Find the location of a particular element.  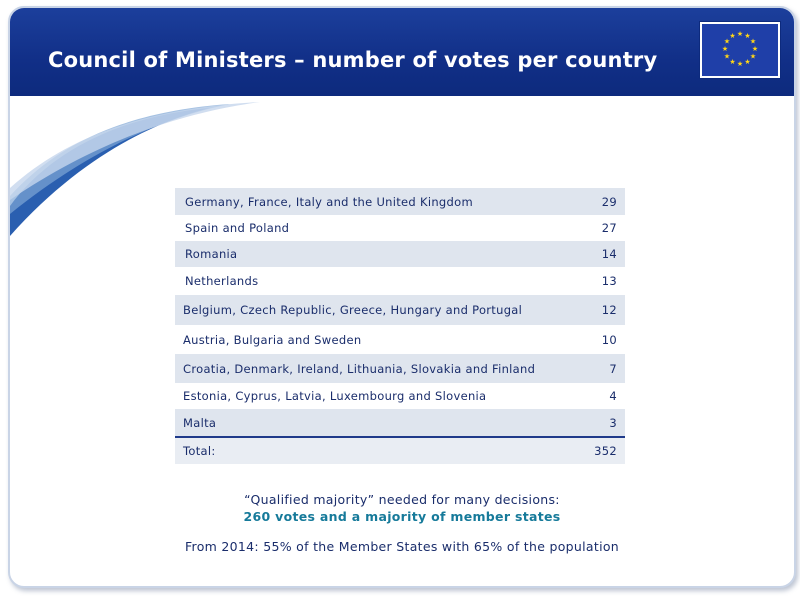

total-row: Total: 352 is located at coordinates (400, 450).